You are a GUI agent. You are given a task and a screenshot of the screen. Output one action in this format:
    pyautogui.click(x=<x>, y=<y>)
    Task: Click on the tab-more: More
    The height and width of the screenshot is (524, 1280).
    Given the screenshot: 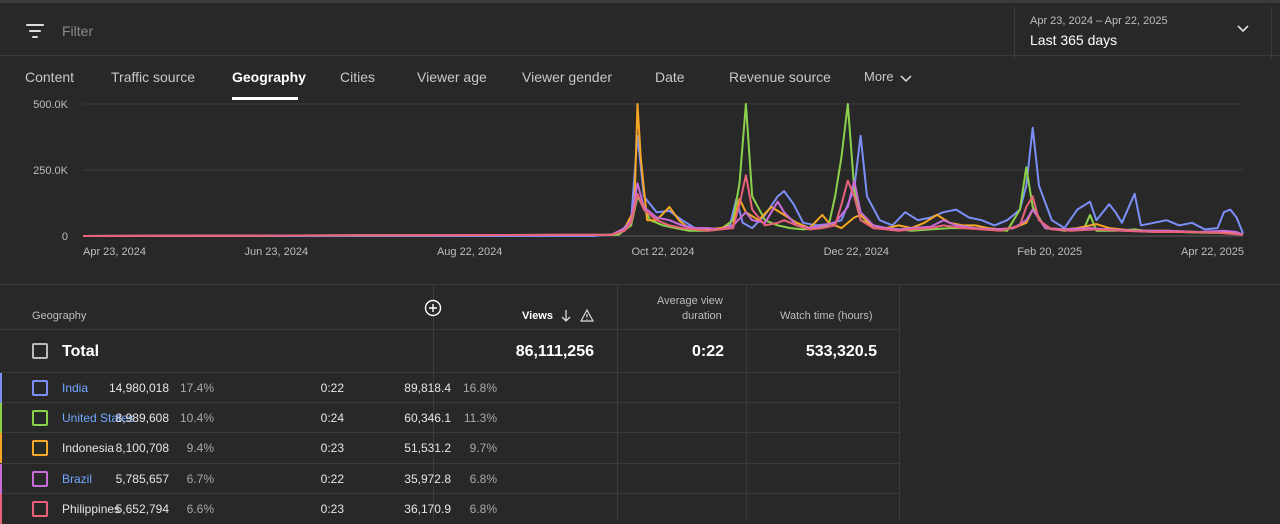 What is the action you would take?
    pyautogui.click(x=888, y=76)
    